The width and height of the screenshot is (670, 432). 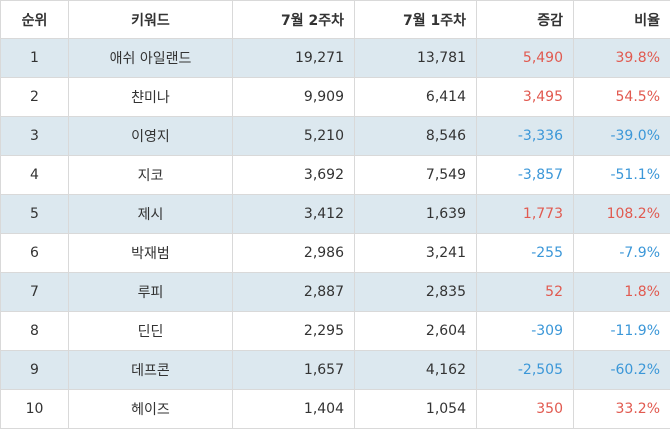 I want to click on week2-cell: 3,692, so click(x=293, y=175).